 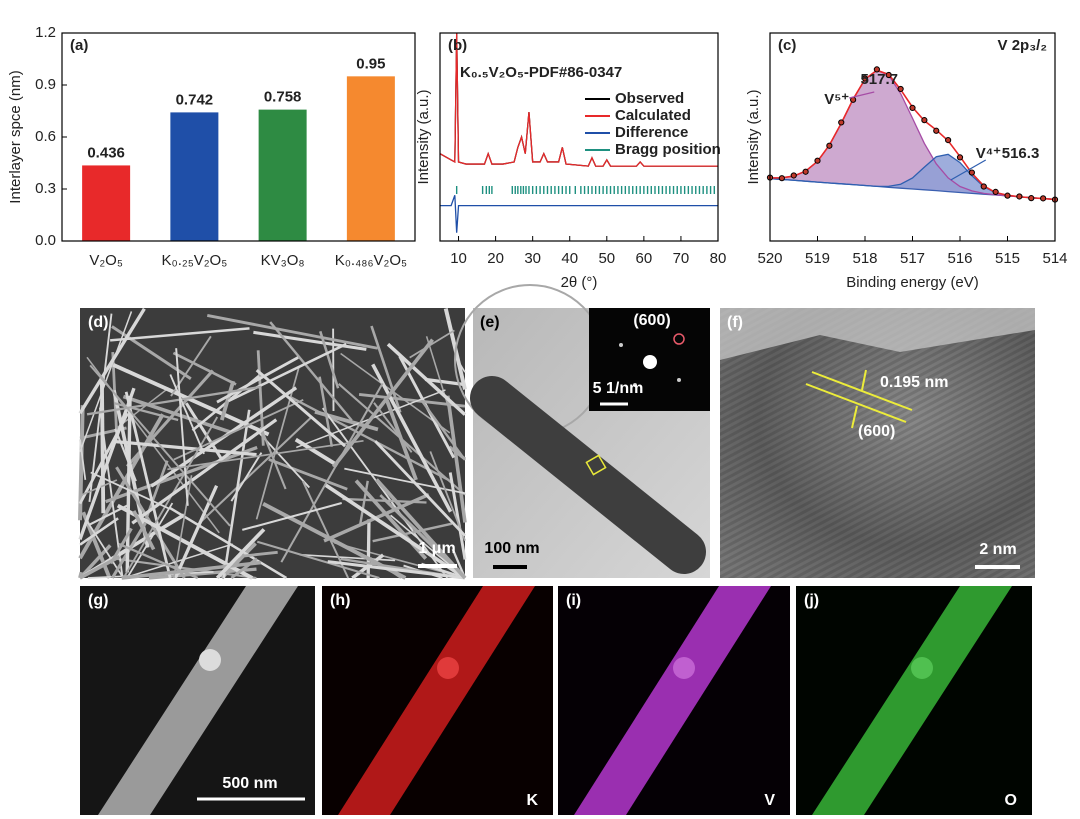 What do you see at coordinates (1021, 153) in the screenshot?
I see `peak-label: 516.3` at bounding box center [1021, 153].